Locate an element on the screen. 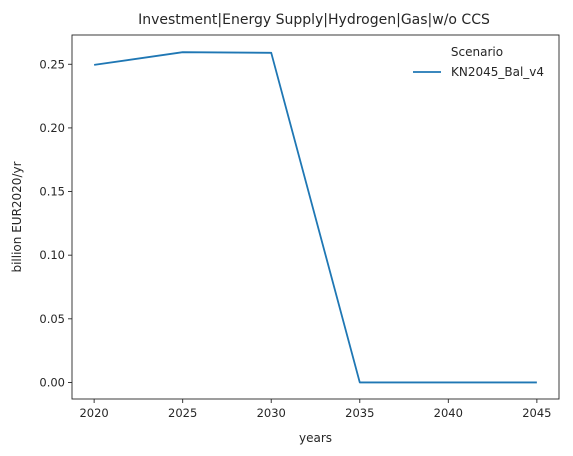  y-tick-label: 0.15 is located at coordinates (52, 192).